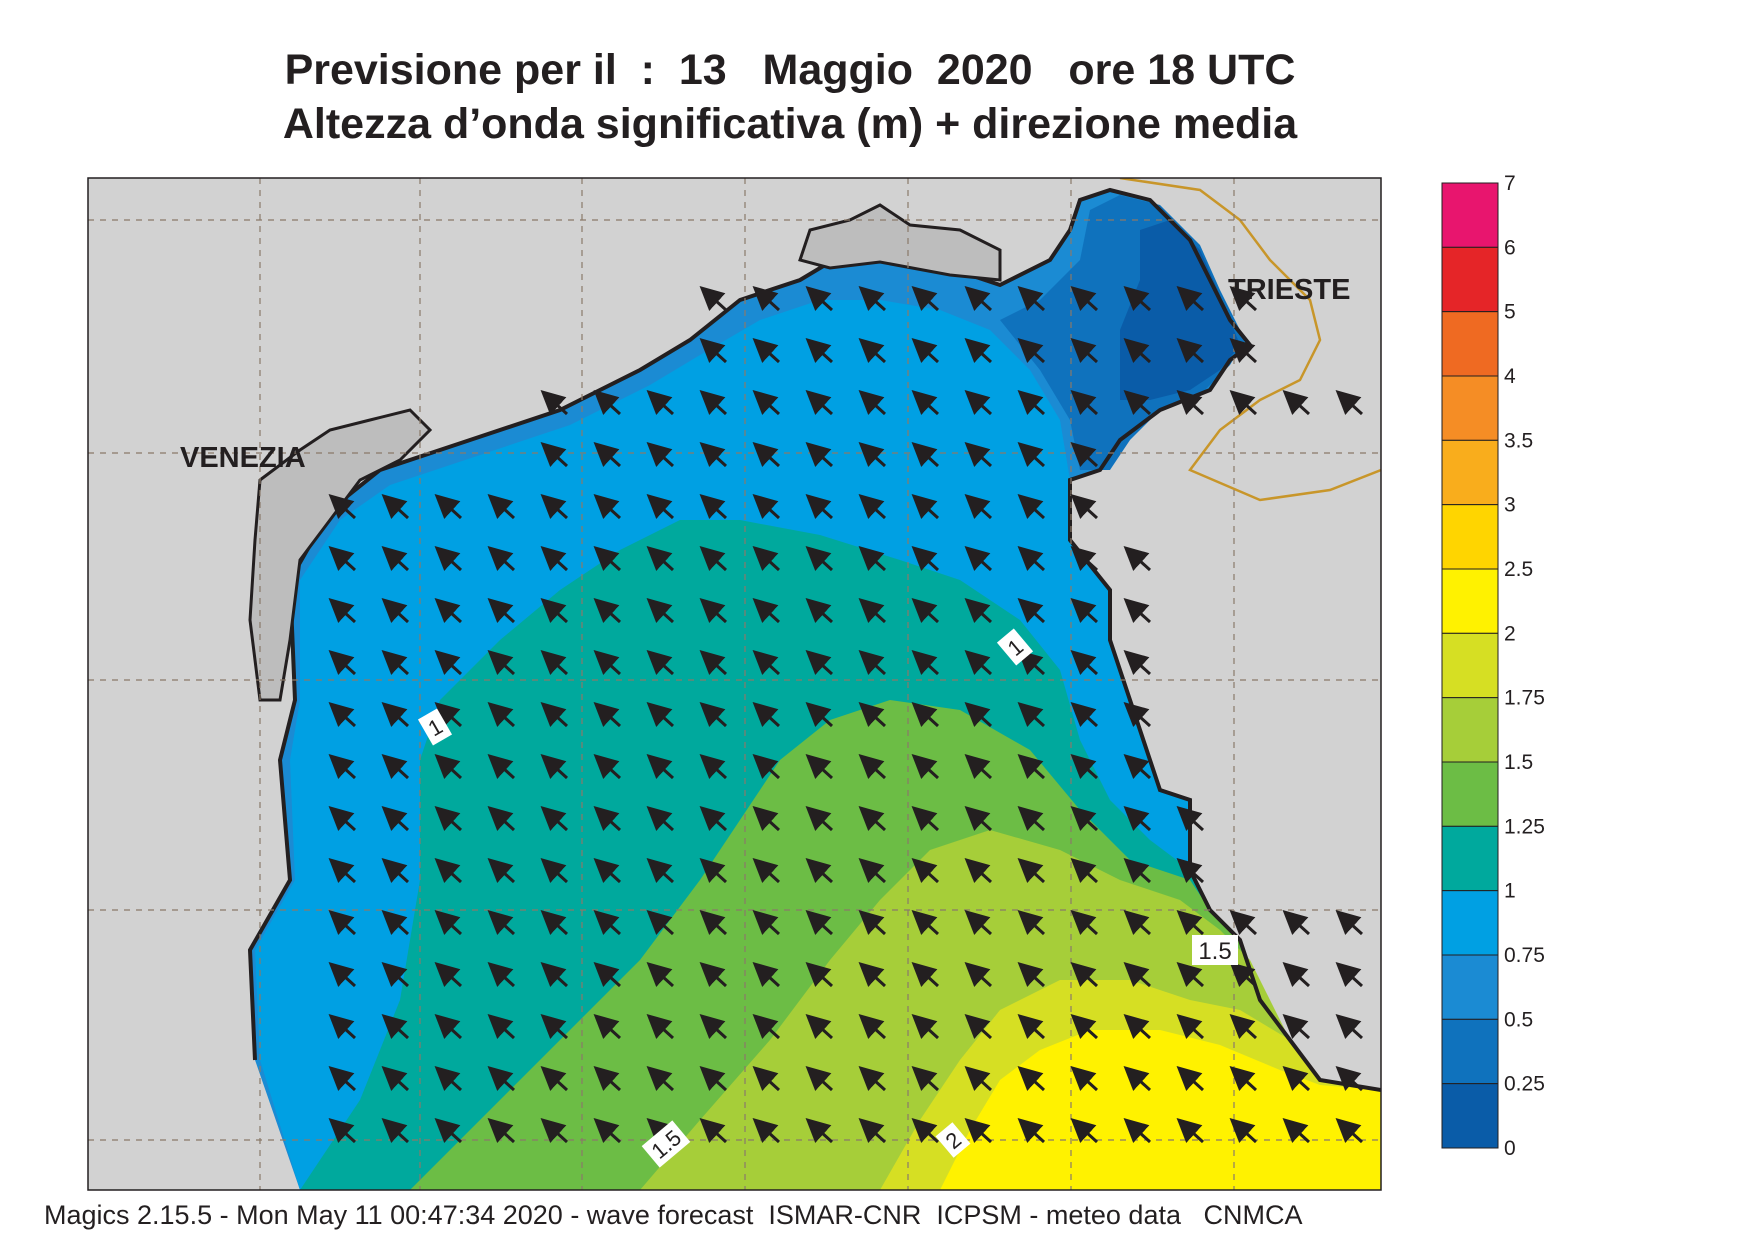  I want to click on colorbar-label-3: 4, so click(1510, 376).